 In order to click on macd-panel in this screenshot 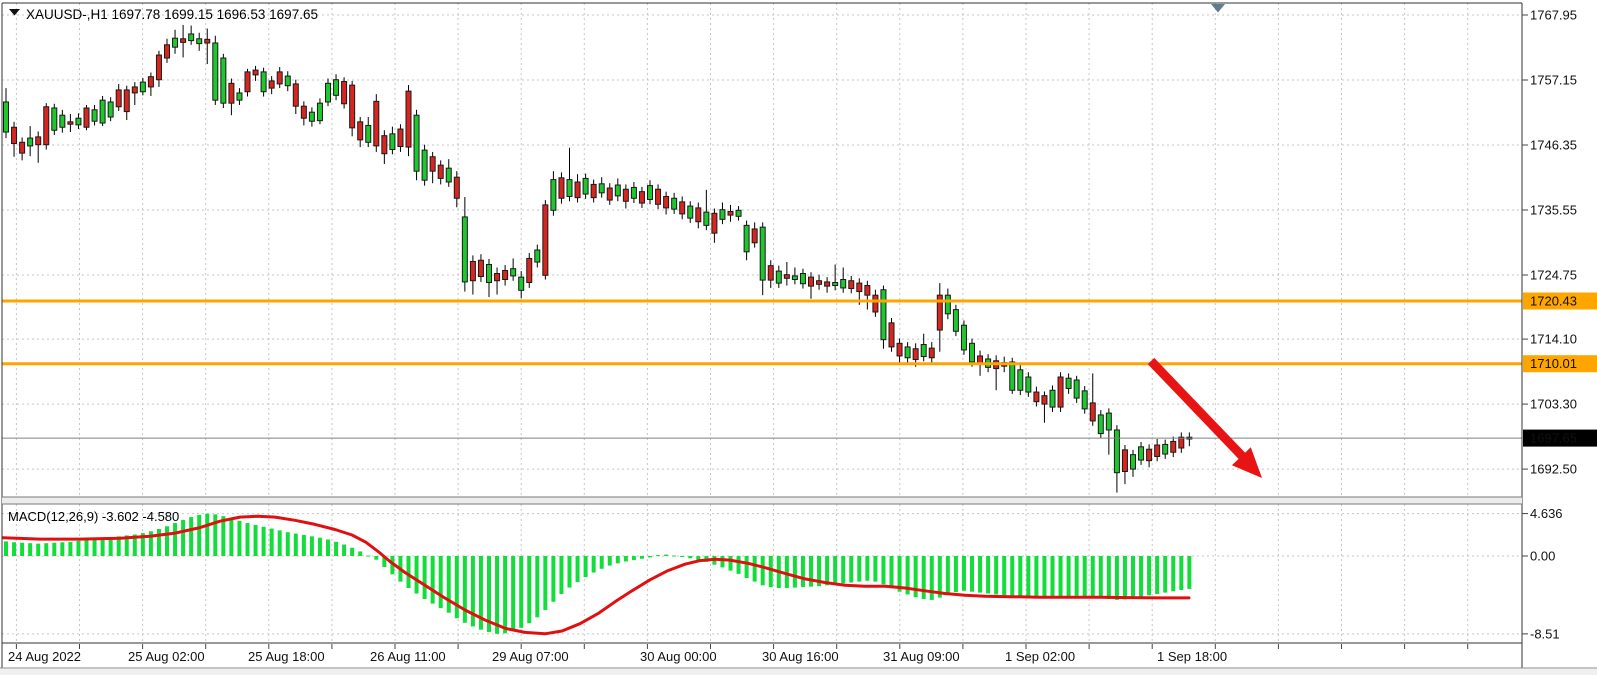, I will do `click(596, 574)`.